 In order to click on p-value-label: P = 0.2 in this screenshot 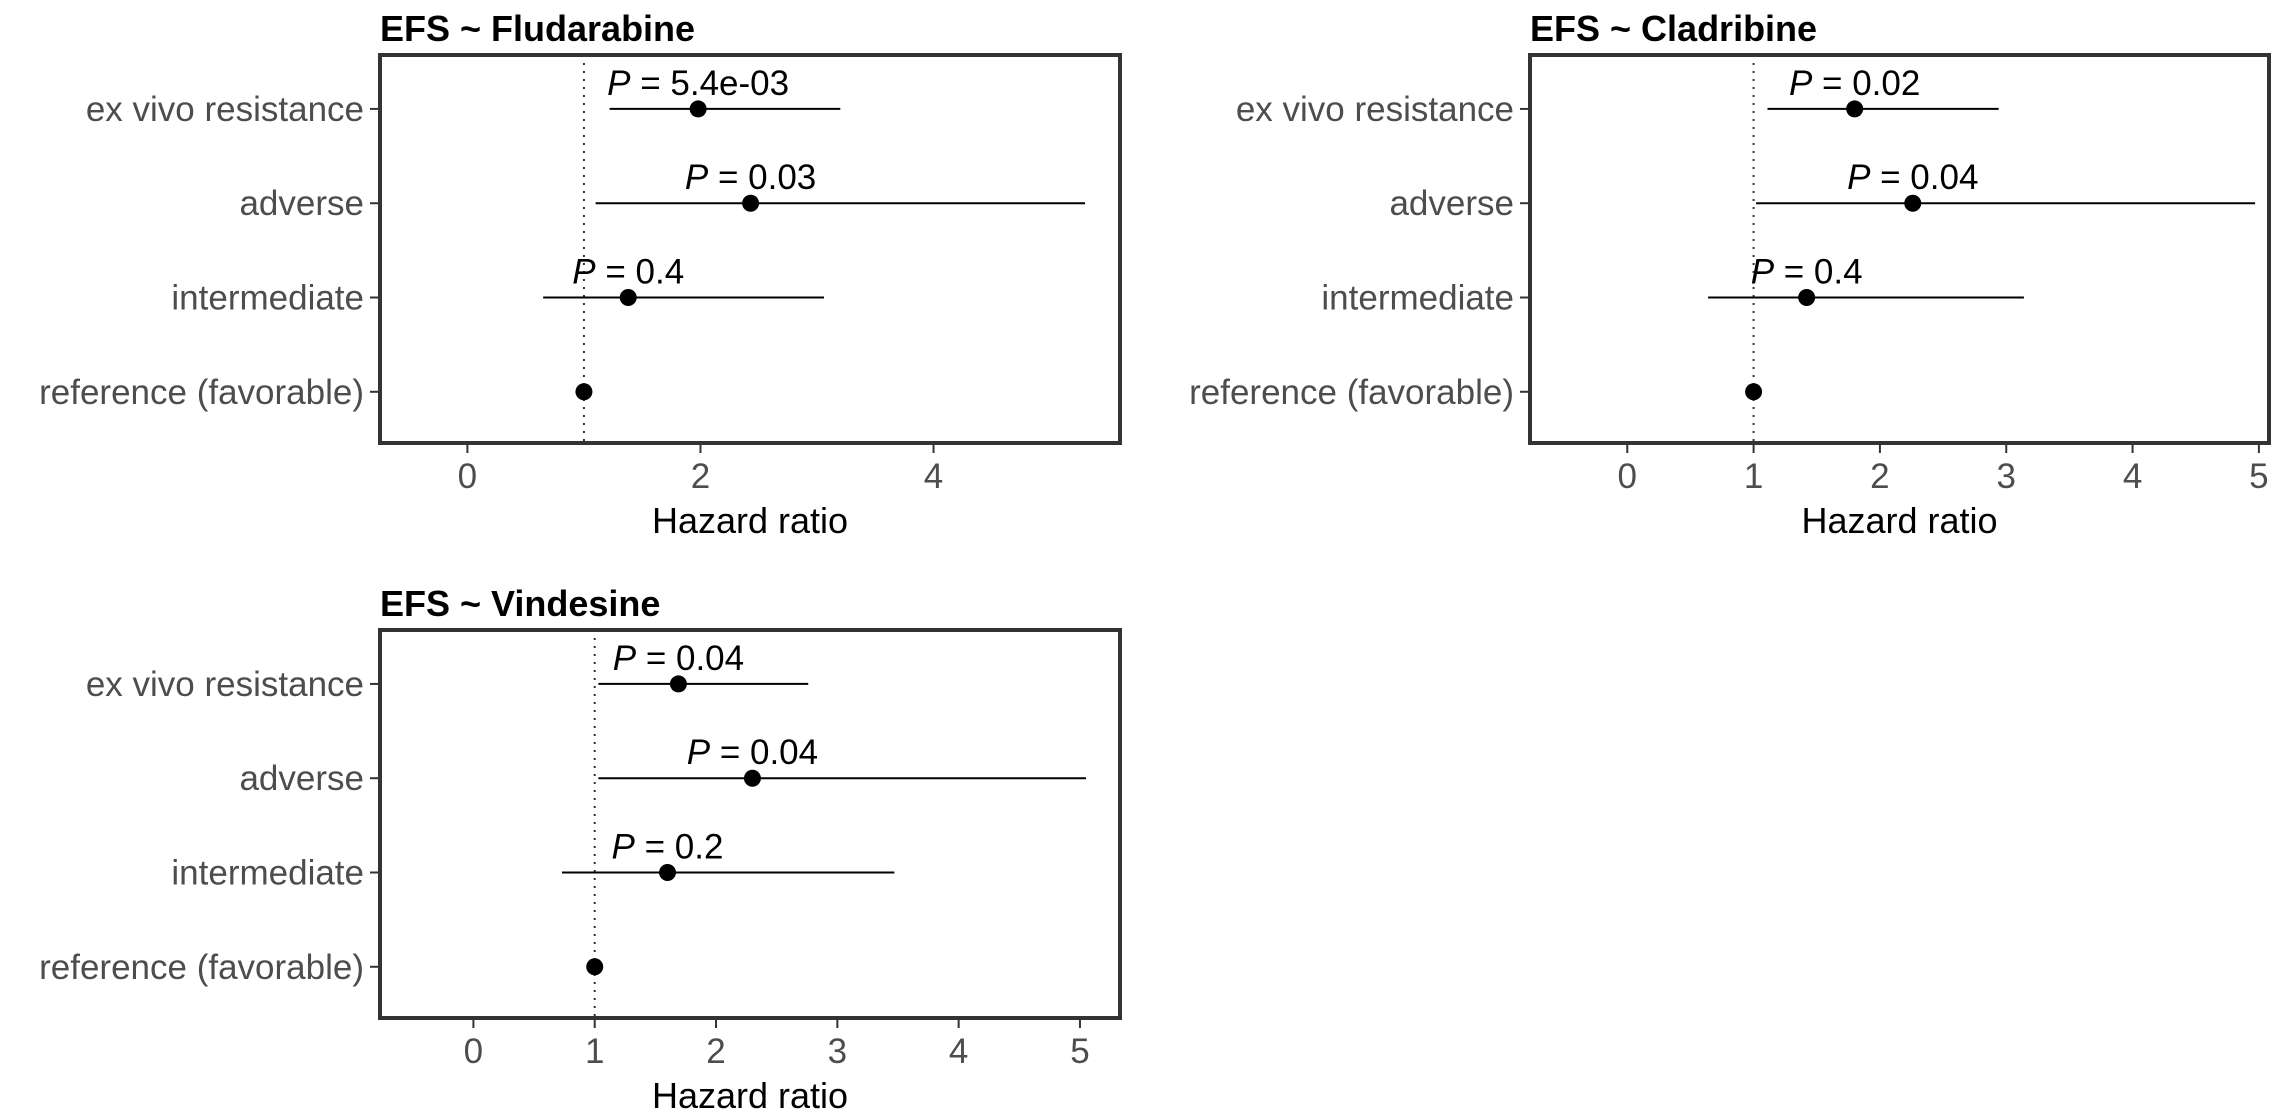, I will do `click(668, 847)`.